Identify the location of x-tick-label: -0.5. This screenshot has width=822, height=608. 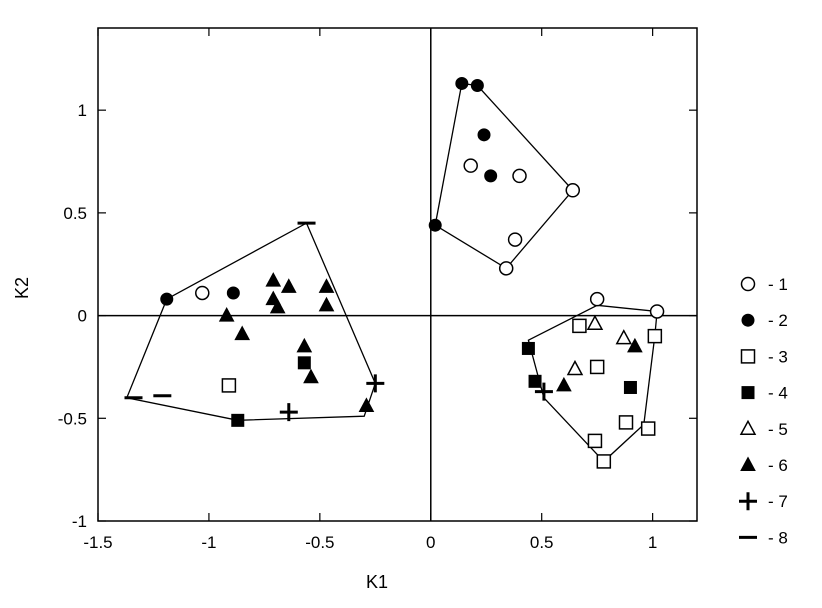
(319, 542).